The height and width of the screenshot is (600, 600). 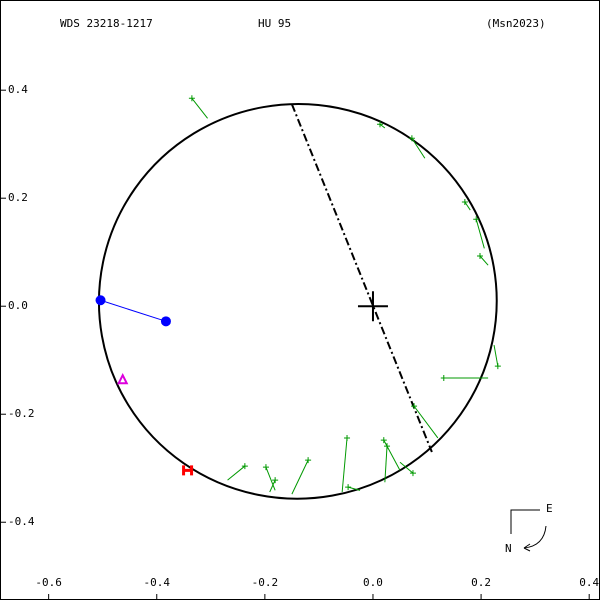 What do you see at coordinates (527, 547) in the screenshot?
I see `compass-arrowhead` at bounding box center [527, 547].